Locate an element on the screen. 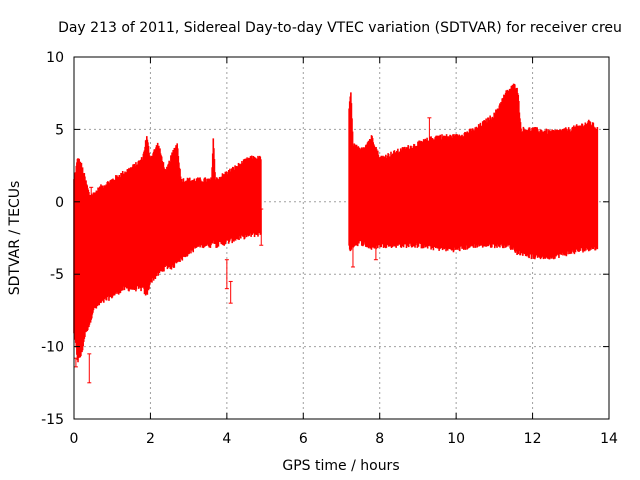 The height and width of the screenshot is (480, 640). y-tick-label: -5 is located at coordinates (57, 275).